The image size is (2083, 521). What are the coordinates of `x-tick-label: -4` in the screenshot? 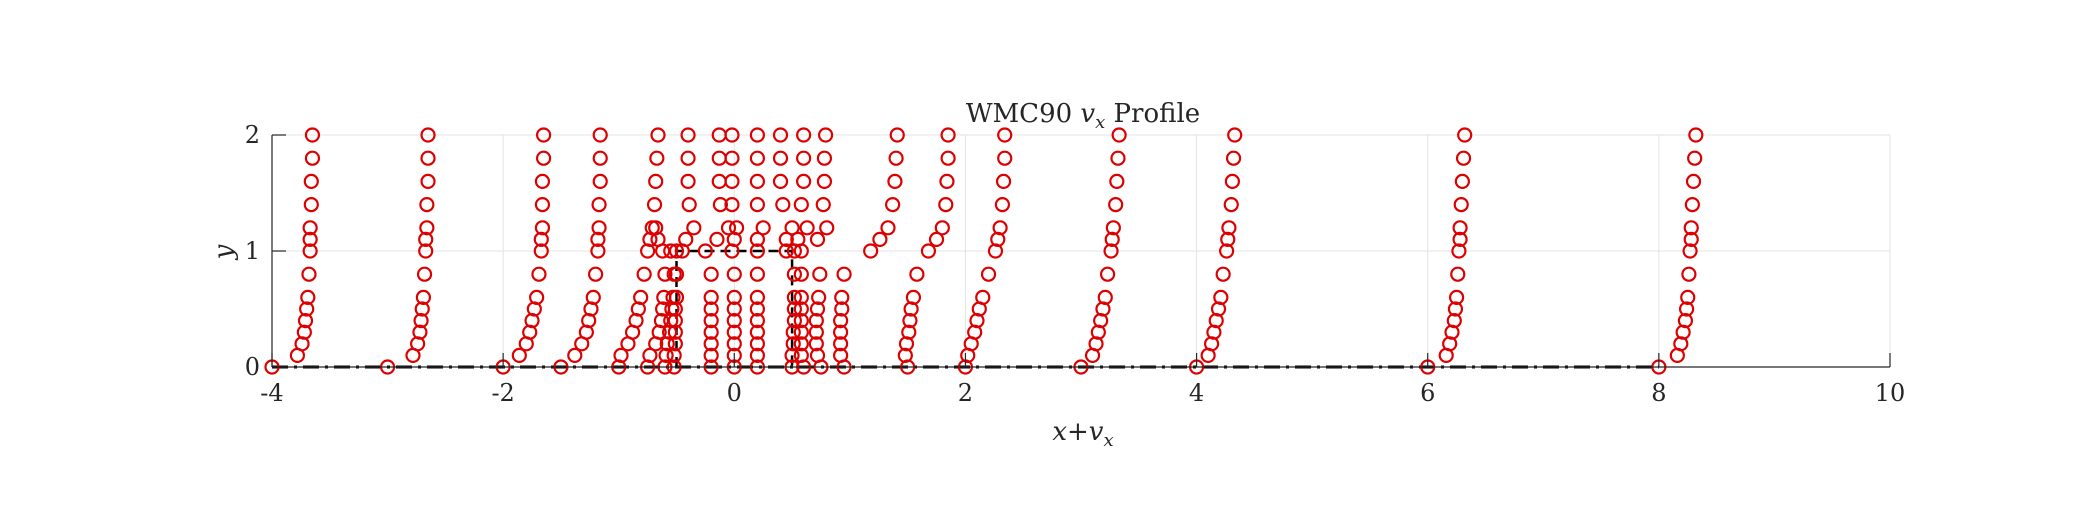 It's located at (271, 393).